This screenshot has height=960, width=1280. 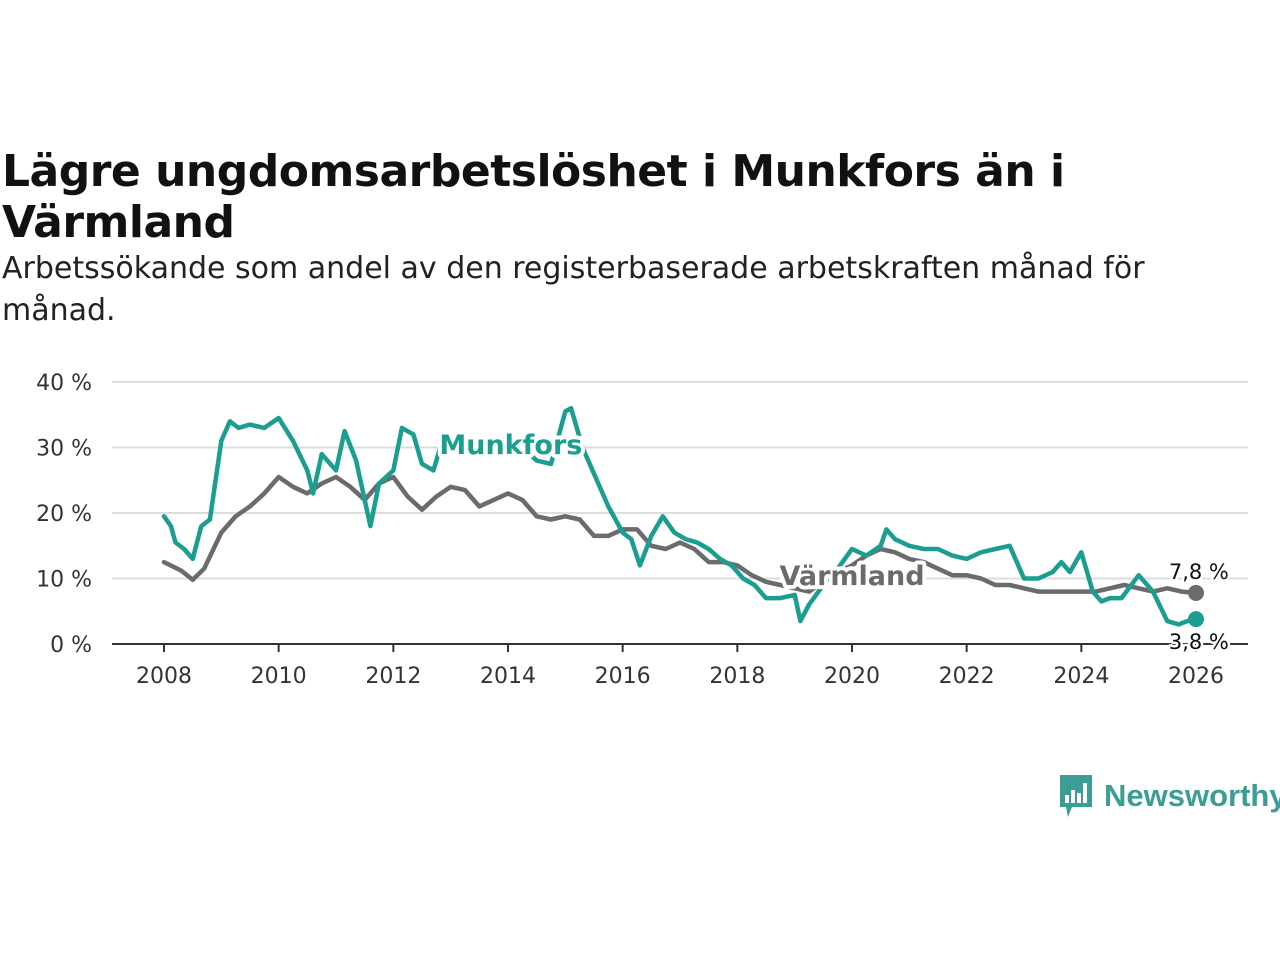 What do you see at coordinates (1199, 572) in the screenshot?
I see `end-label-varmland: 7,8 %` at bounding box center [1199, 572].